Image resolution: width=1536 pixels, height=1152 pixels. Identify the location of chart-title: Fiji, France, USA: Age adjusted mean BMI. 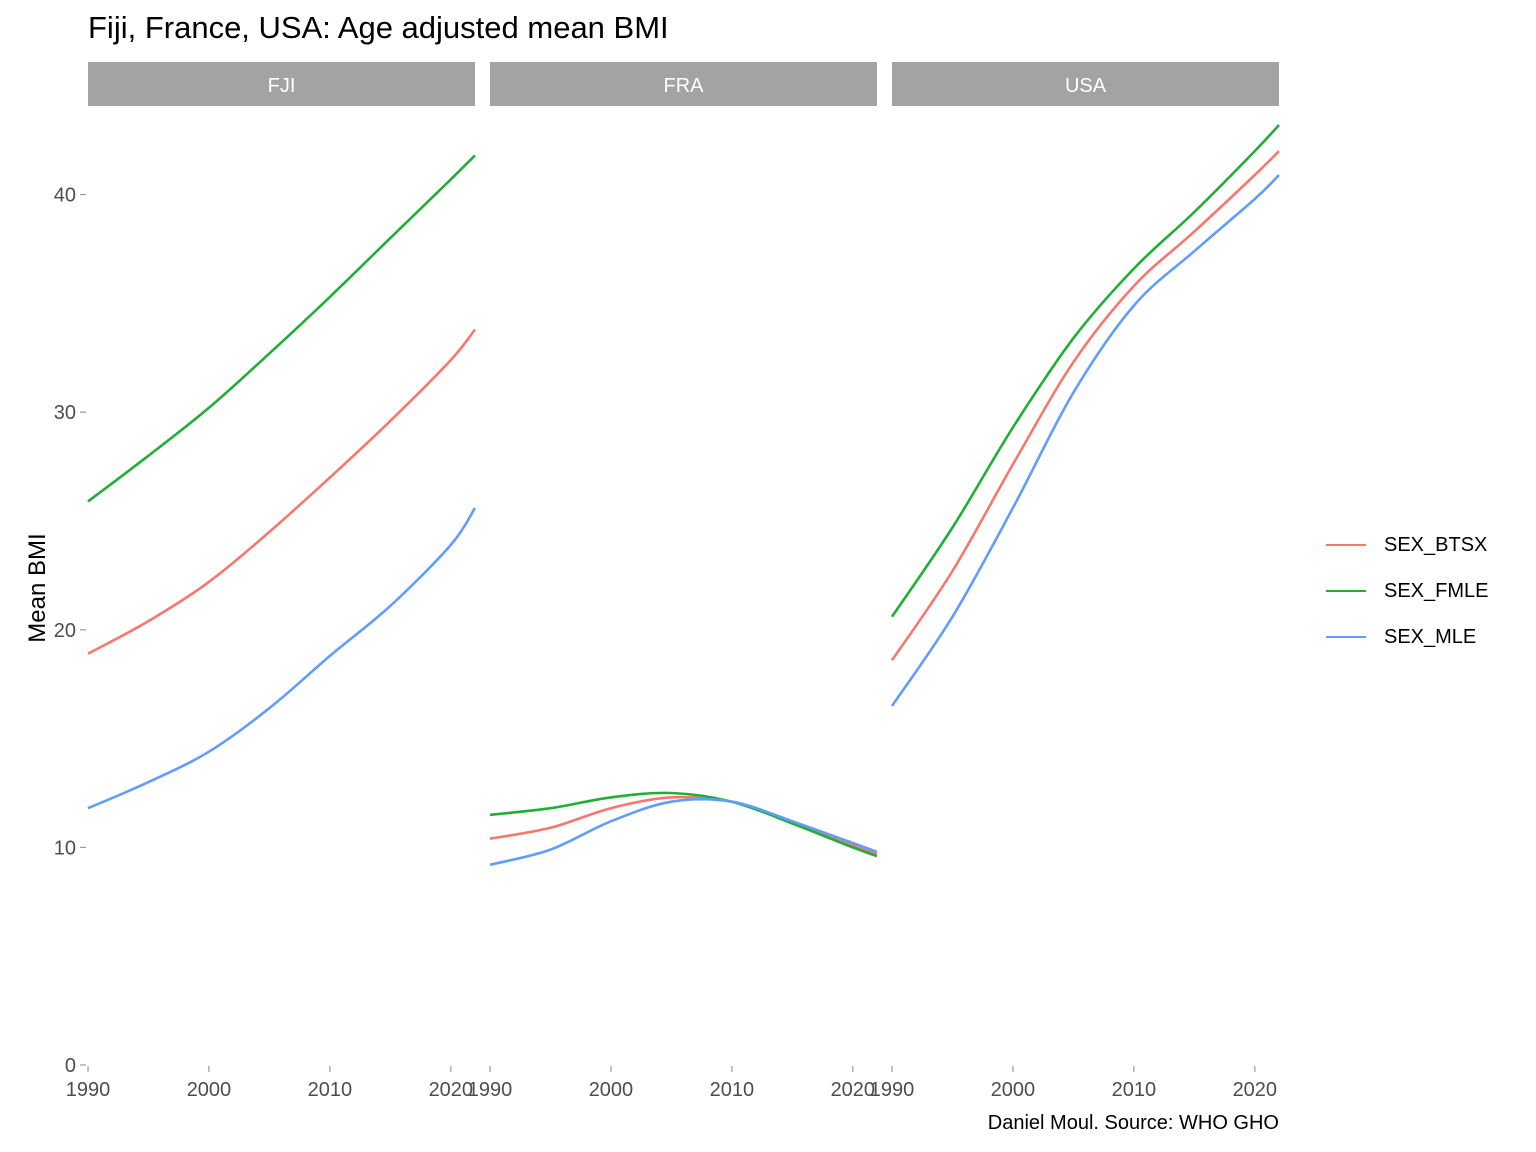
(378, 27).